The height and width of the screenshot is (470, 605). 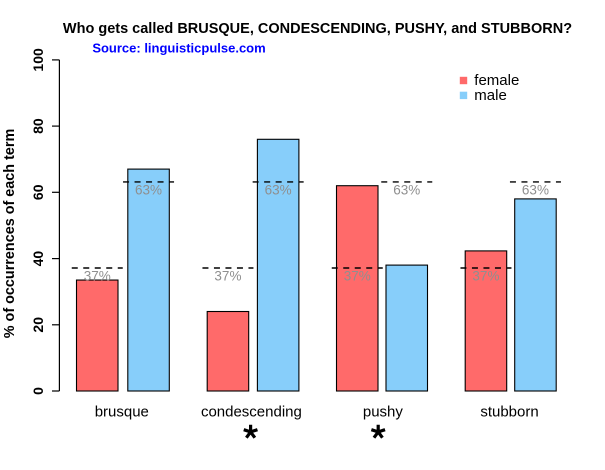 I want to click on svg-text: male, so click(x=490, y=95).